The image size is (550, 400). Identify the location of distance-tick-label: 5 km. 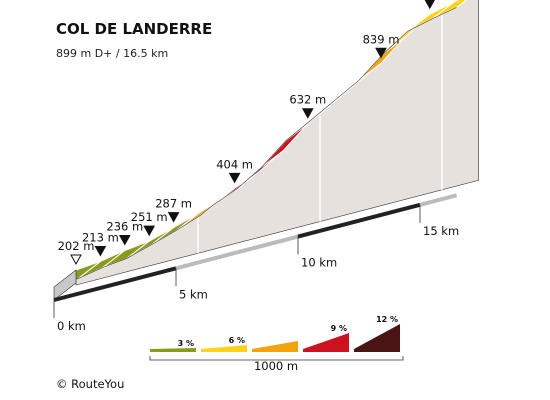
(193, 294).